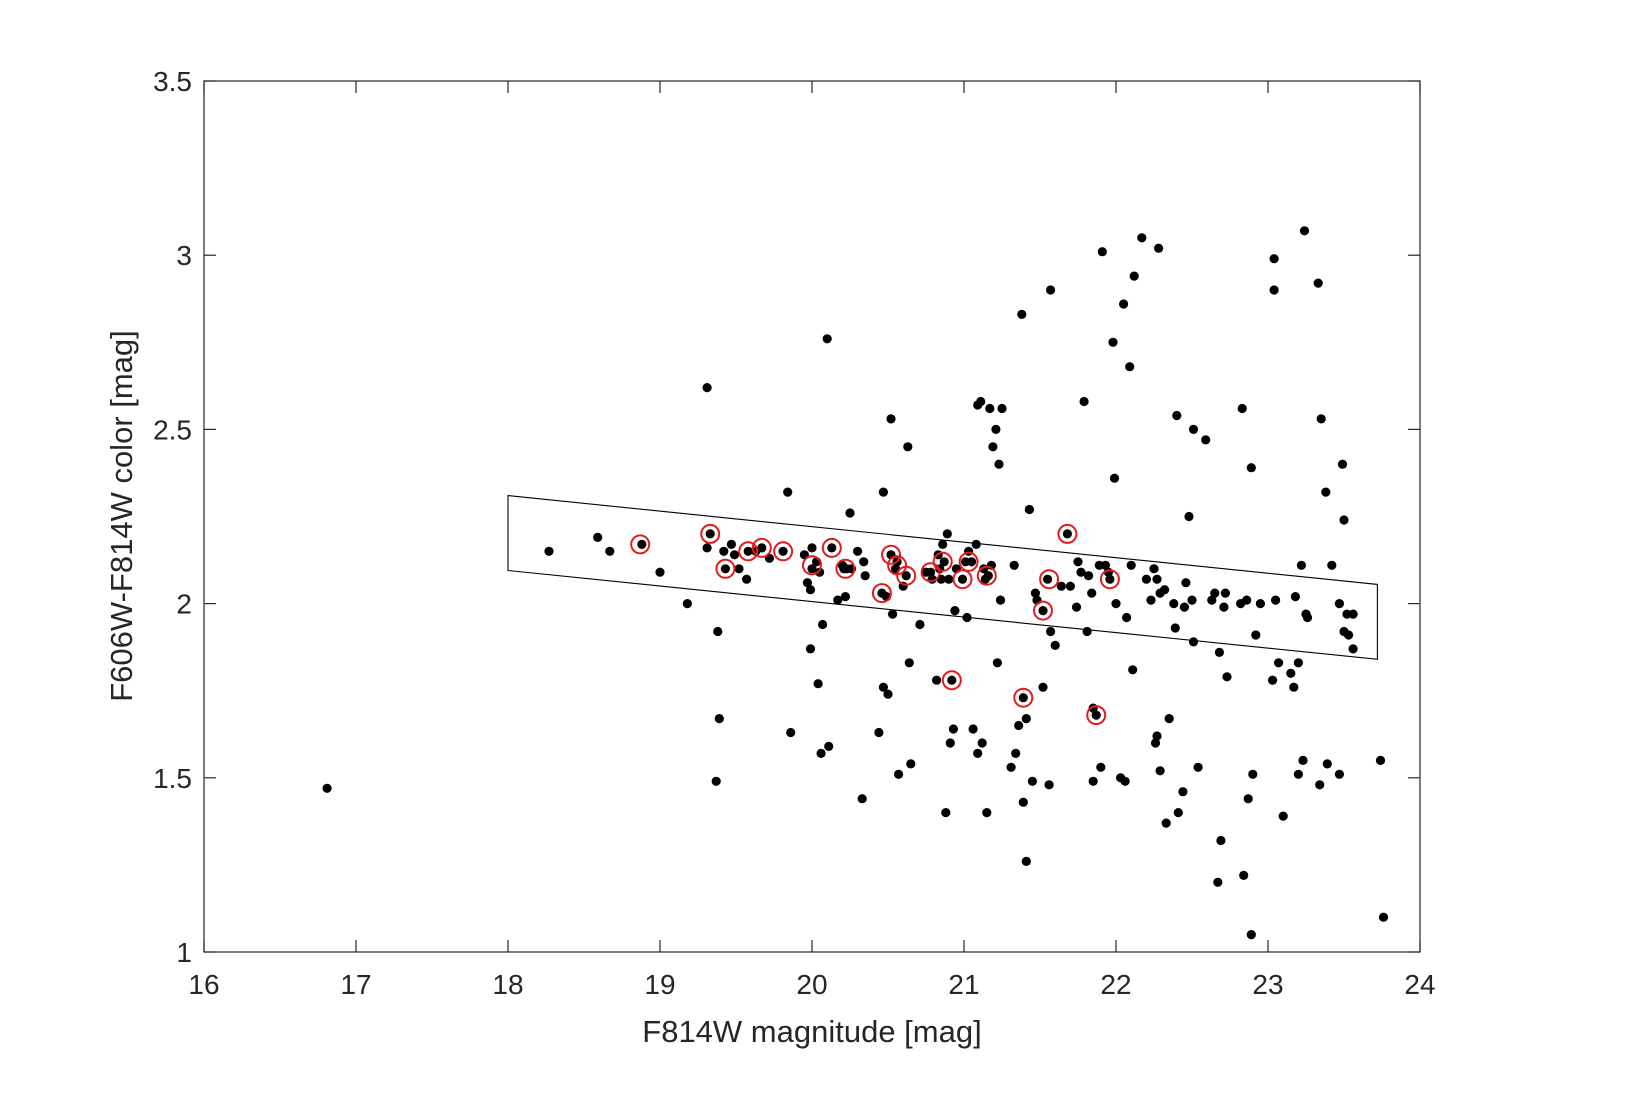 The image size is (1636, 1116). Describe the element at coordinates (172, 81) in the screenshot. I see `y-tick-label: 3.5` at that location.